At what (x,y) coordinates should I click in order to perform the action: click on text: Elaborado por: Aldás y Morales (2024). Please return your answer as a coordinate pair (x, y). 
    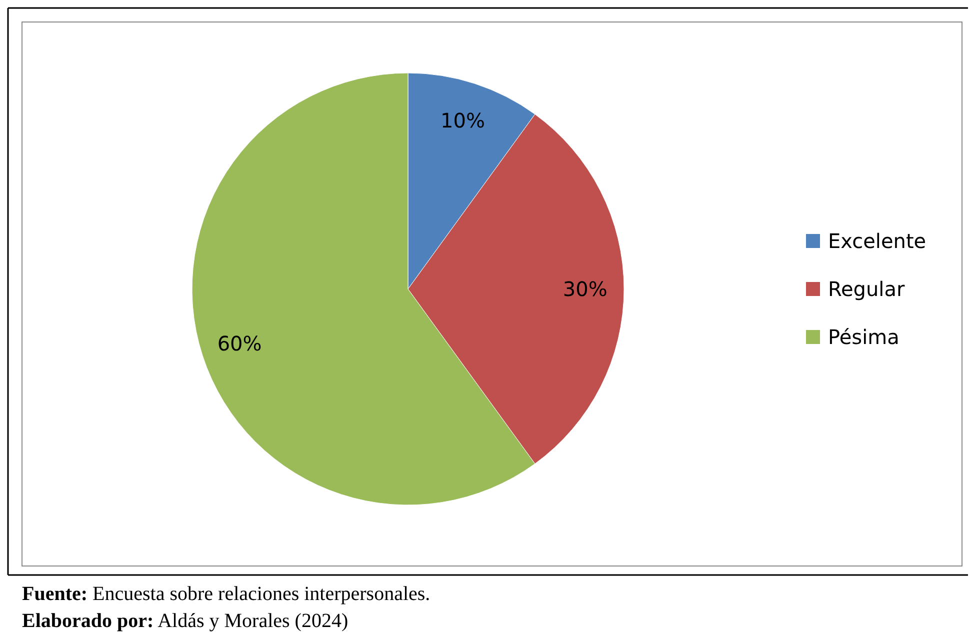
    Looking at the image, I should click on (185, 621).